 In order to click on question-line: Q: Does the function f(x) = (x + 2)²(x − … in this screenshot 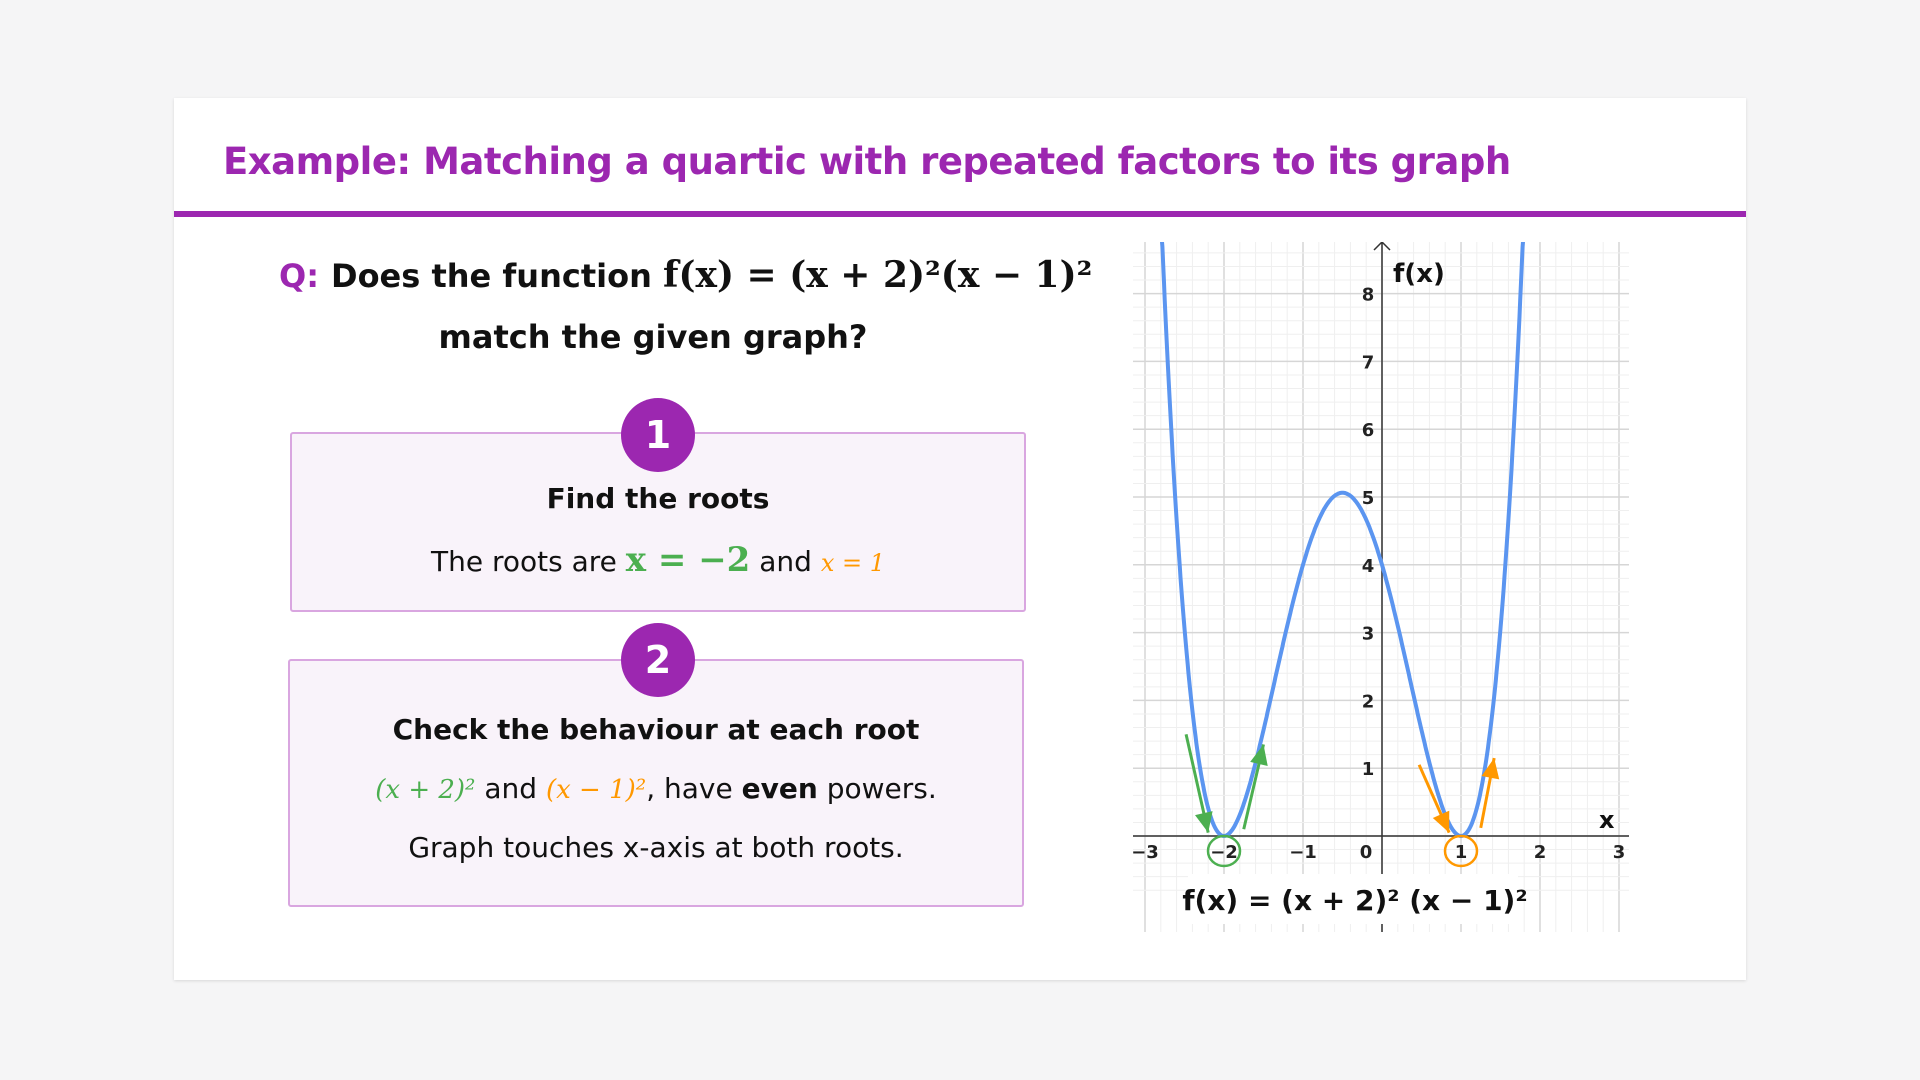, I will do `click(685, 275)`.